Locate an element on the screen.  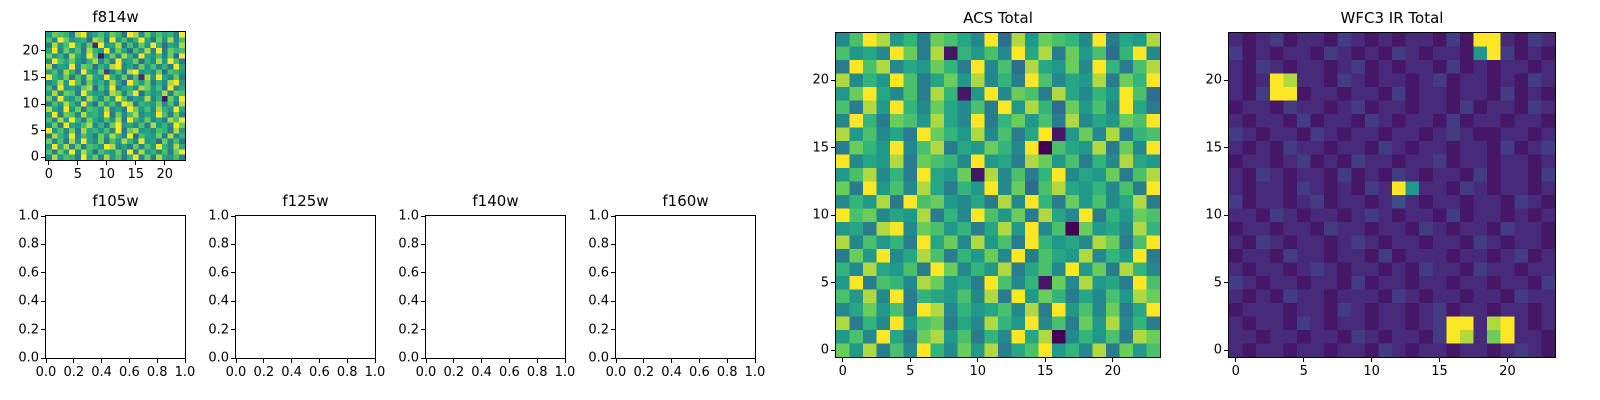
plot-title: f814w is located at coordinates (115, 16).